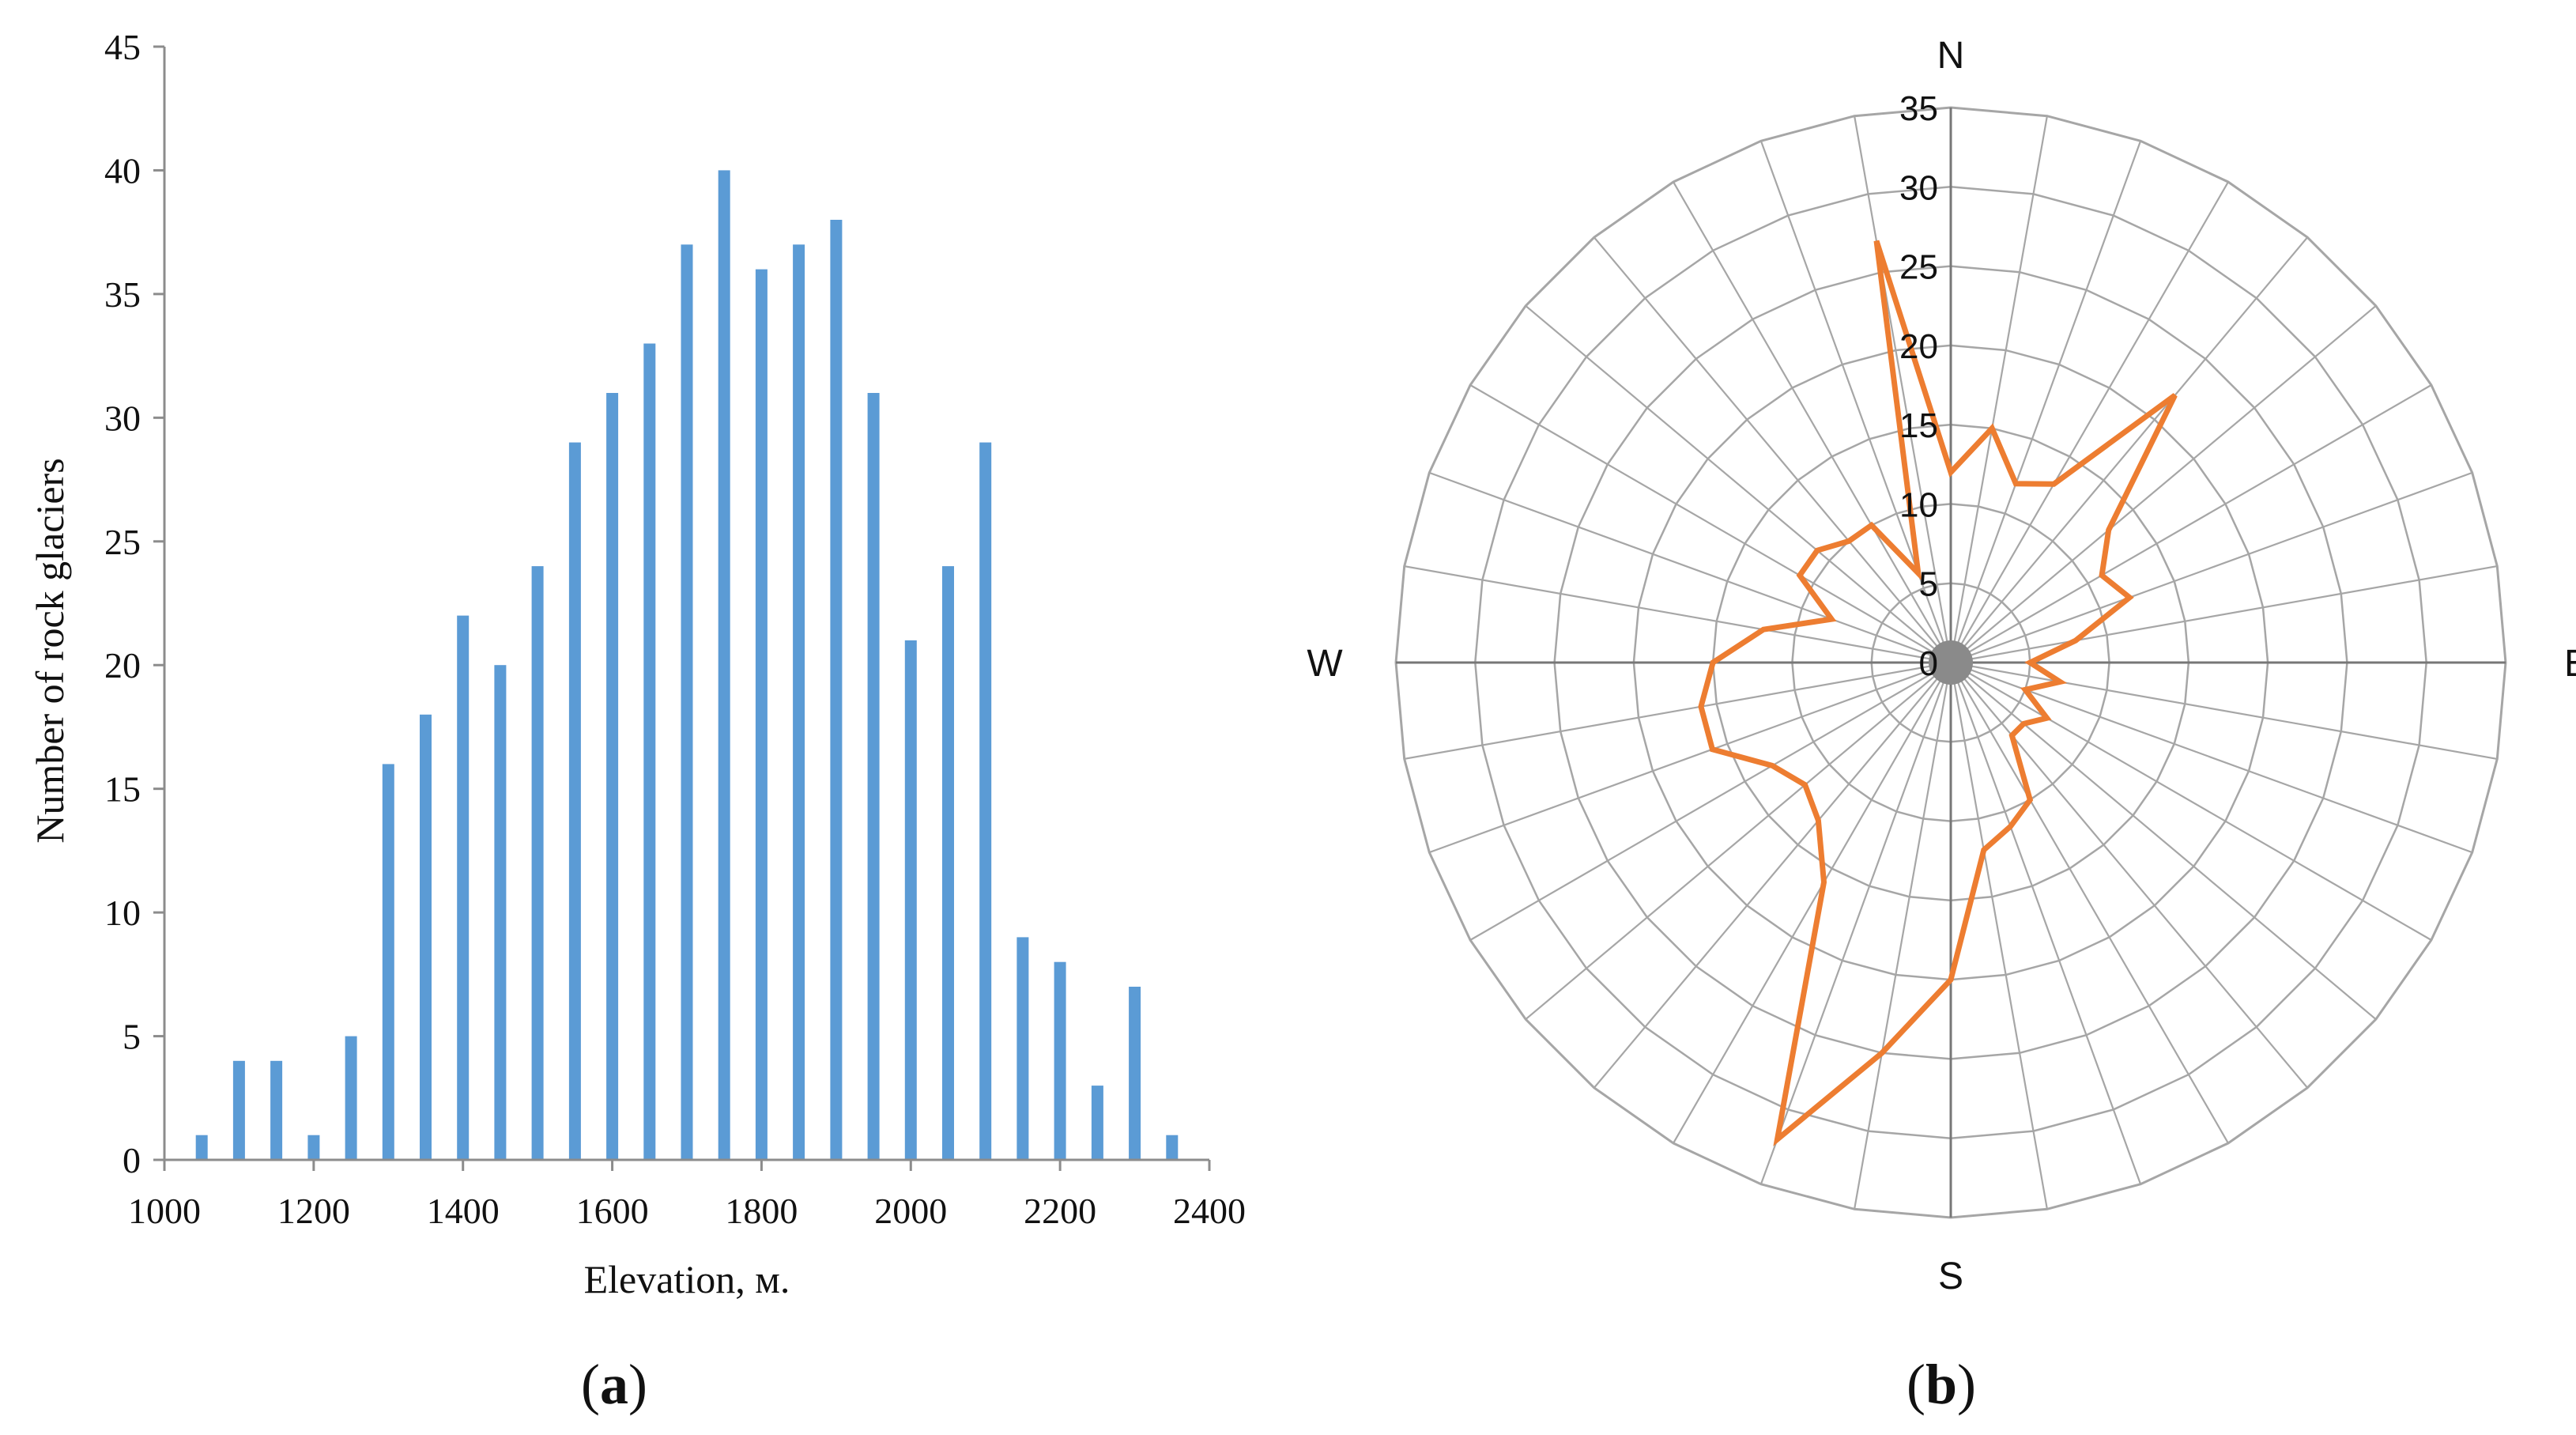  Describe the element at coordinates (1928, 663) in the screenshot. I see `radial-tick-label: 0` at that location.